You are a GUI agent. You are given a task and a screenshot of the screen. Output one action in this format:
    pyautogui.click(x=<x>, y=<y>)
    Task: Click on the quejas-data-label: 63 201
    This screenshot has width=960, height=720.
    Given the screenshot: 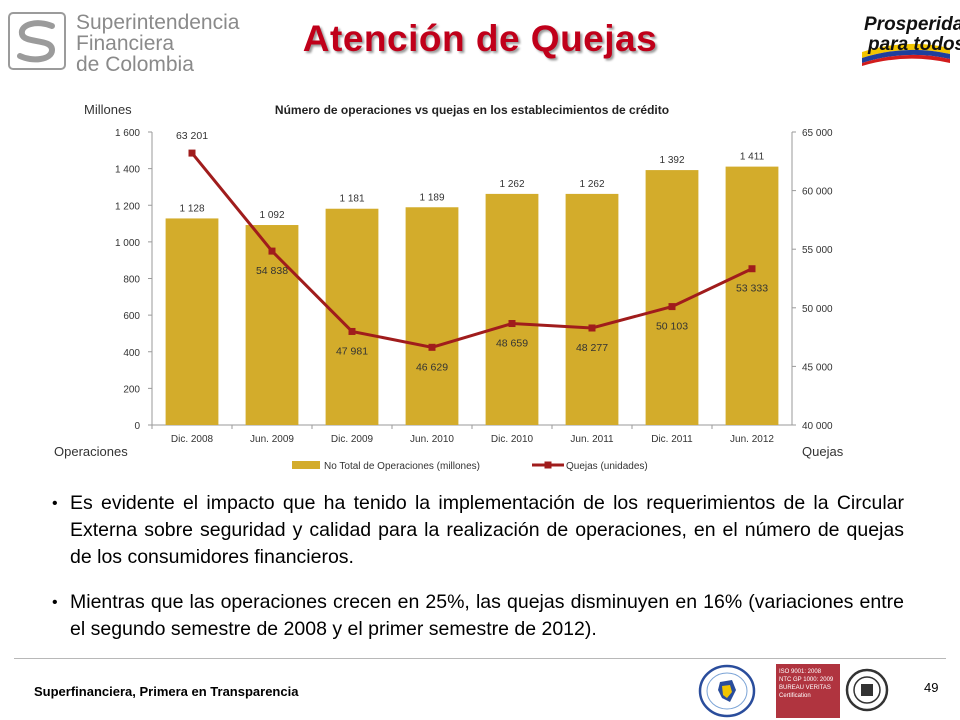 What is the action you would take?
    pyautogui.click(x=192, y=136)
    